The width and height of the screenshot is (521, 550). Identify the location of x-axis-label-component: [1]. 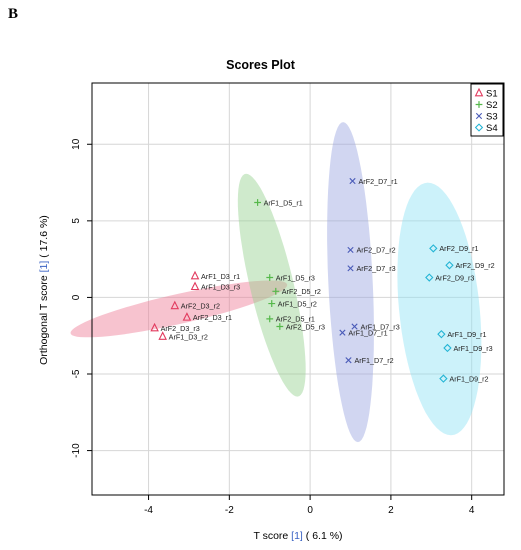
(297, 536).